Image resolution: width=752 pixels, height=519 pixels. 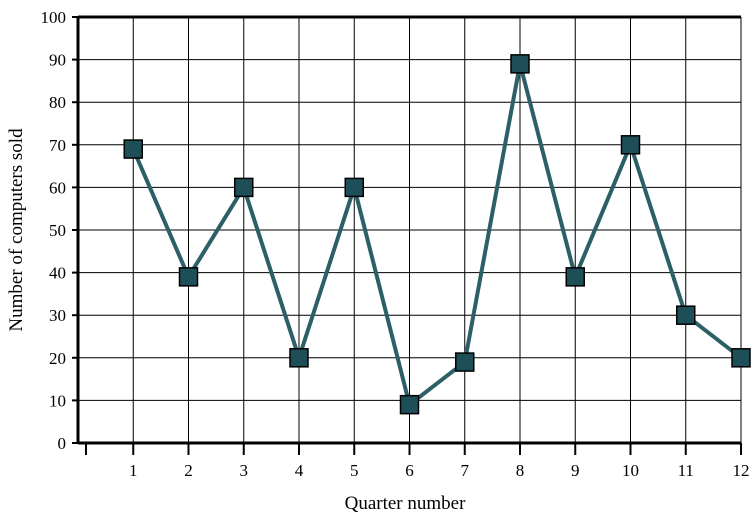 I want to click on x-tick-label: 6, so click(x=409, y=470).